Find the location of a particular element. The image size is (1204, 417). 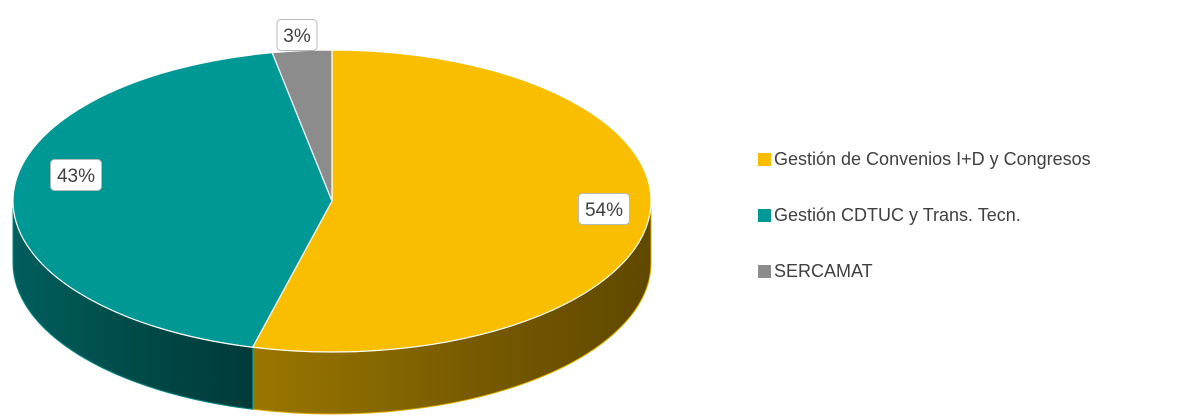

data-label-text: 43% is located at coordinates (76, 176).